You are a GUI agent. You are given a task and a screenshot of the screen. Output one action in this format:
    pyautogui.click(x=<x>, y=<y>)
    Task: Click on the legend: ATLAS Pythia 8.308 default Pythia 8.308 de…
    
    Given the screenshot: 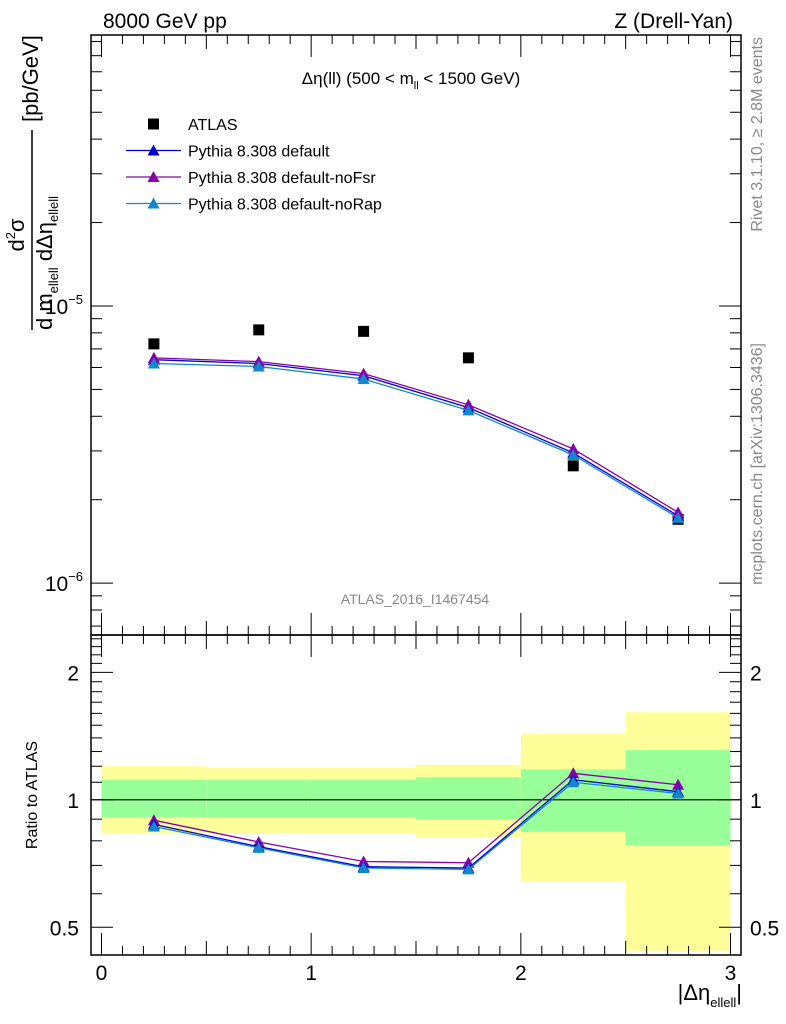 What is the action you would take?
    pyautogui.click(x=254, y=165)
    